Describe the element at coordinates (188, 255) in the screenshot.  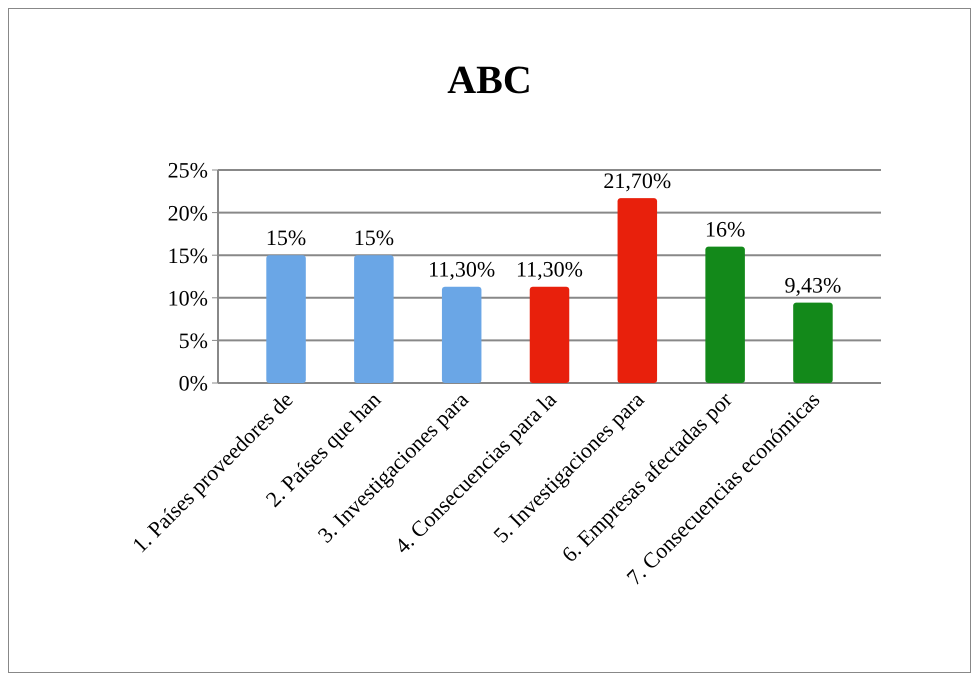
I see `y-tick-label: 15%` at that location.